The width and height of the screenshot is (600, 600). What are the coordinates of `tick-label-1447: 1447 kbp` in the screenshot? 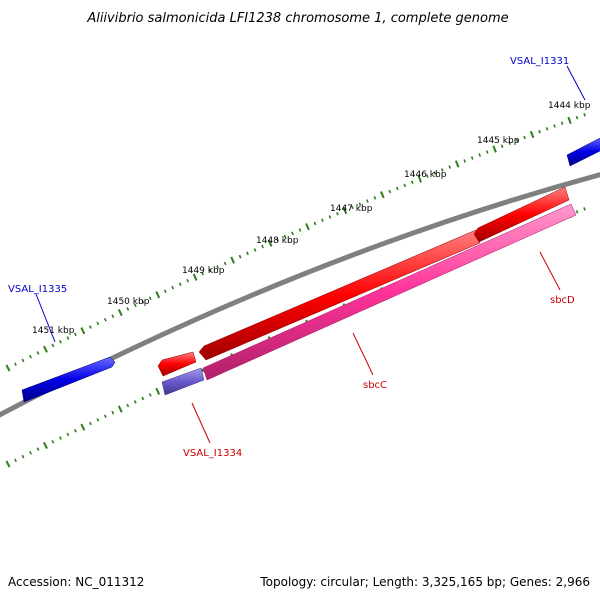 It's located at (351, 209).